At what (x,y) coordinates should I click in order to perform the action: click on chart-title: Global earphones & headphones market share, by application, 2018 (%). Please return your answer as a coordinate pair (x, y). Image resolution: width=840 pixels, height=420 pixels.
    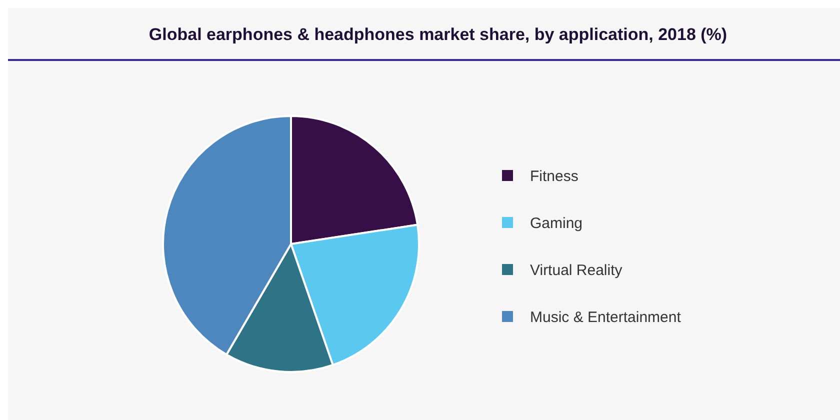
    Looking at the image, I should click on (438, 34).